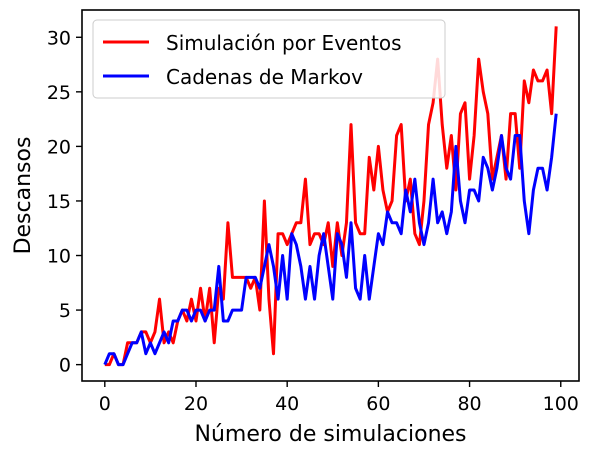 Image resolution: width=591 pixels, height=455 pixels. Describe the element at coordinates (264, 77) in the screenshot. I see `legend-label-markov: Cadenas de Markov` at that location.